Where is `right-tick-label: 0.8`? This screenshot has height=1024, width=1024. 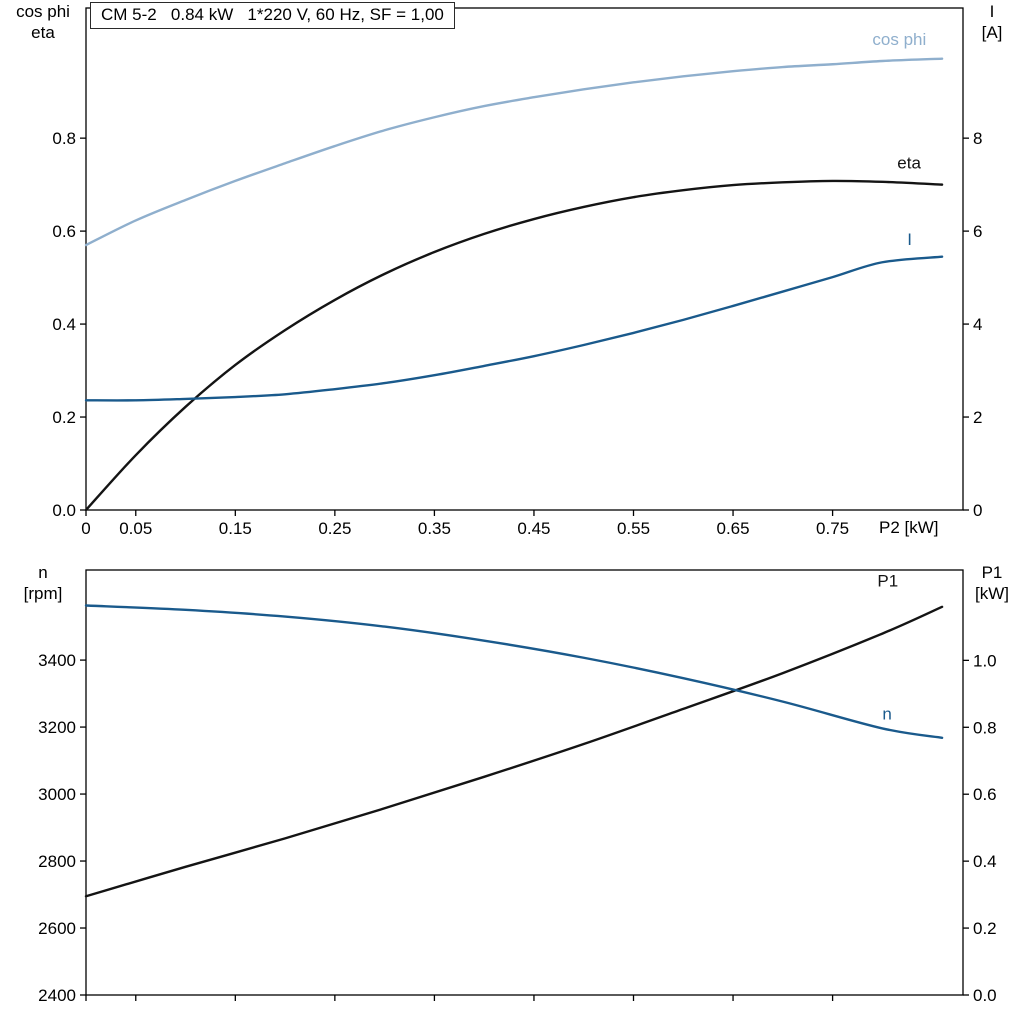
right-tick-label: 0.8 is located at coordinates (985, 727).